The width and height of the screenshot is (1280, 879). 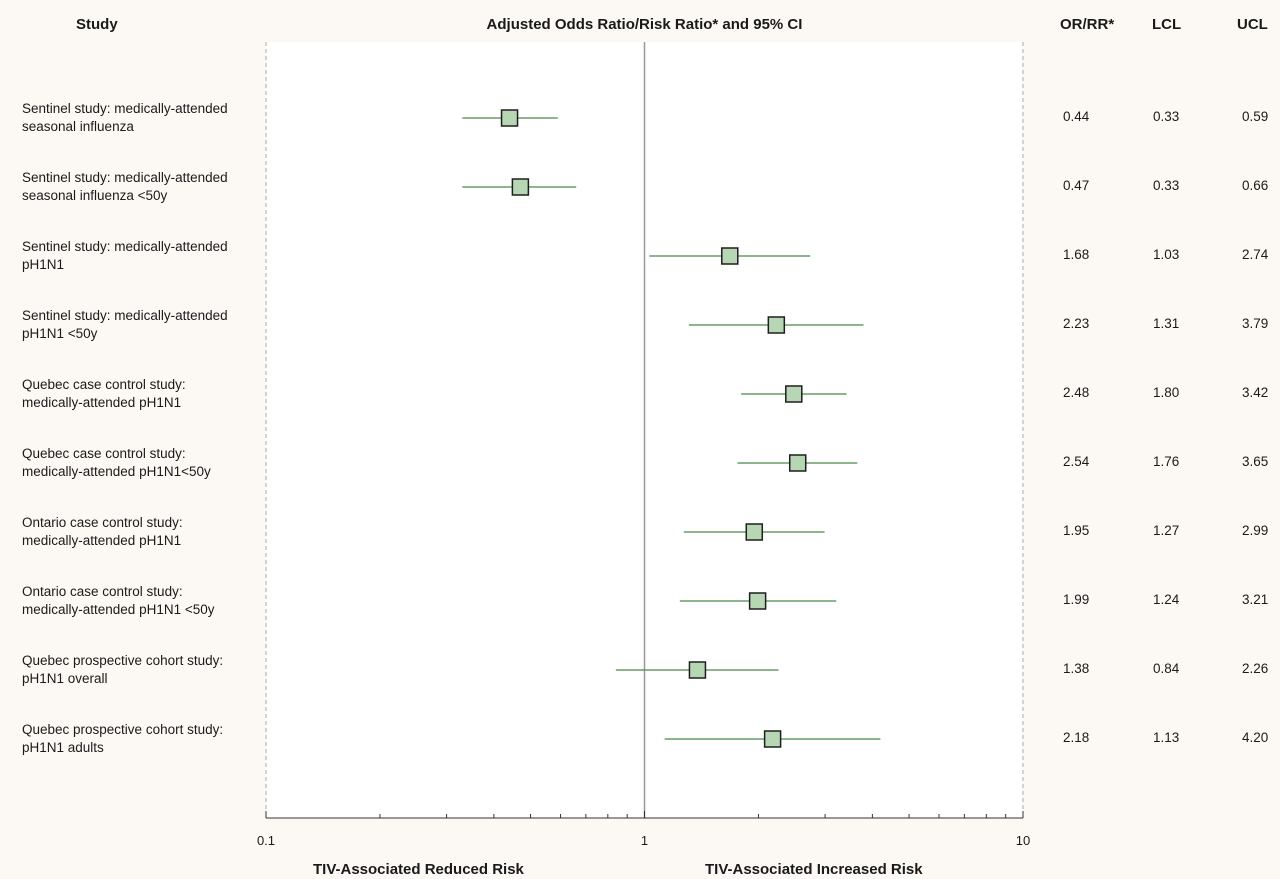 I want to click on or-value: 2.54, so click(x=1076, y=461).